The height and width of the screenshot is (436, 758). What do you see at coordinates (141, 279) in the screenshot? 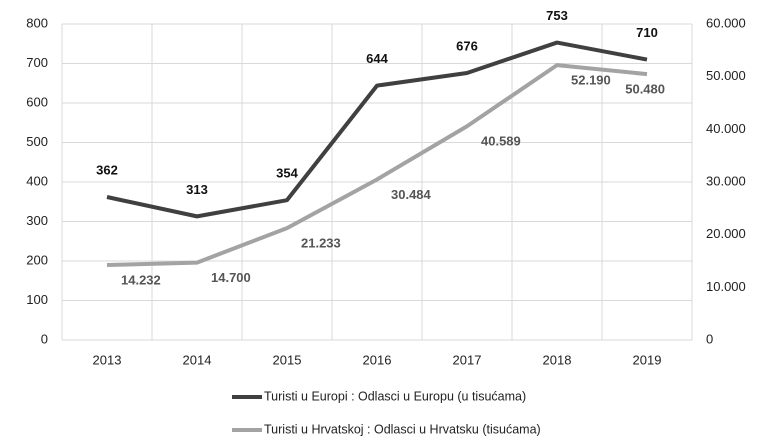
I see `data-label: 14.232` at bounding box center [141, 279].